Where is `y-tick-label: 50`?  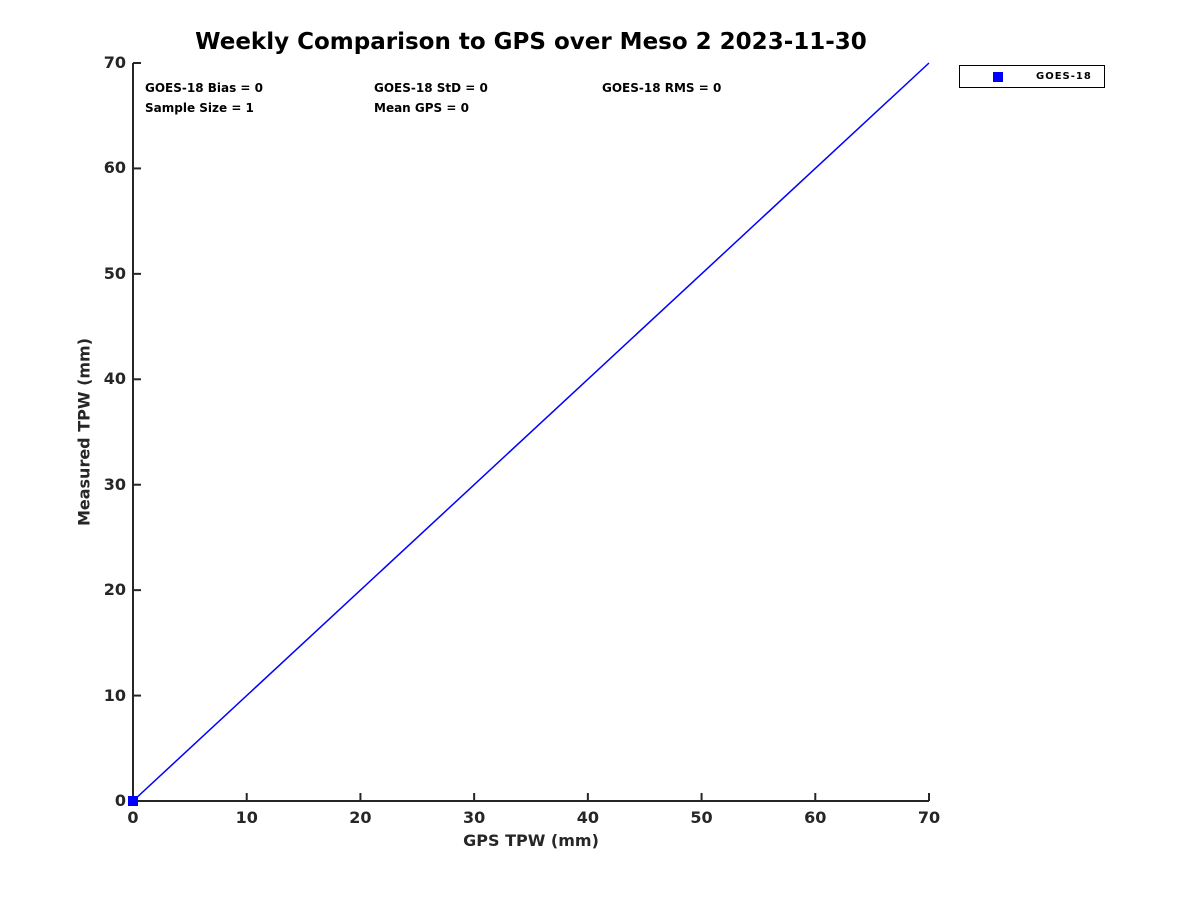 y-tick-label: 50 is located at coordinates (114, 273).